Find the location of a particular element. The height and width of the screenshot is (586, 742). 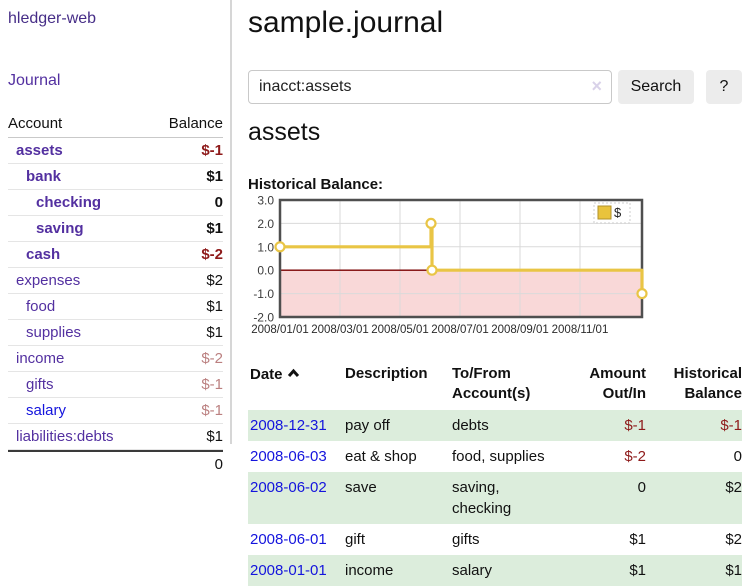

account-balance: 0 is located at coordinates (218, 202).